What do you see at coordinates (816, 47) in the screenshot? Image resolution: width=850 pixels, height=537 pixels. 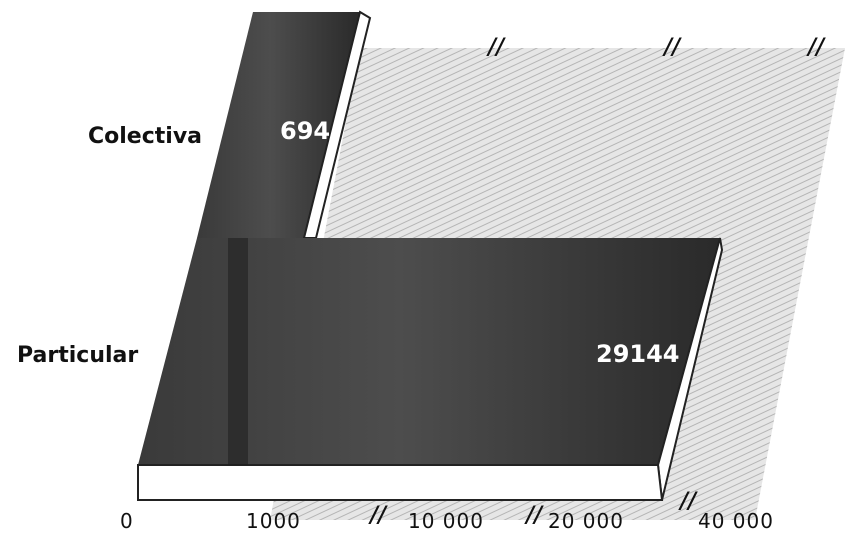 I see `axis-break-mark-3: //` at bounding box center [816, 47].